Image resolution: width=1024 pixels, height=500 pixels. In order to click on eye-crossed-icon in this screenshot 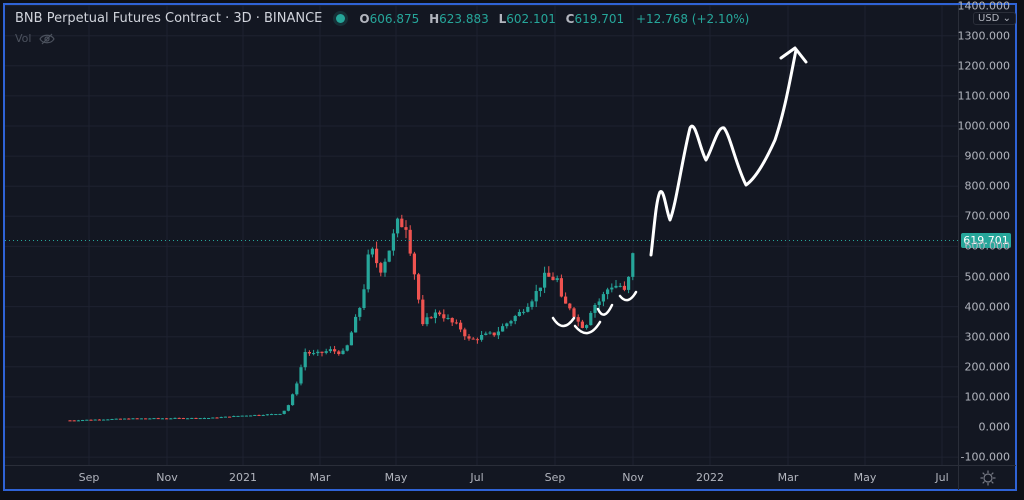, I will do `click(47, 39)`.